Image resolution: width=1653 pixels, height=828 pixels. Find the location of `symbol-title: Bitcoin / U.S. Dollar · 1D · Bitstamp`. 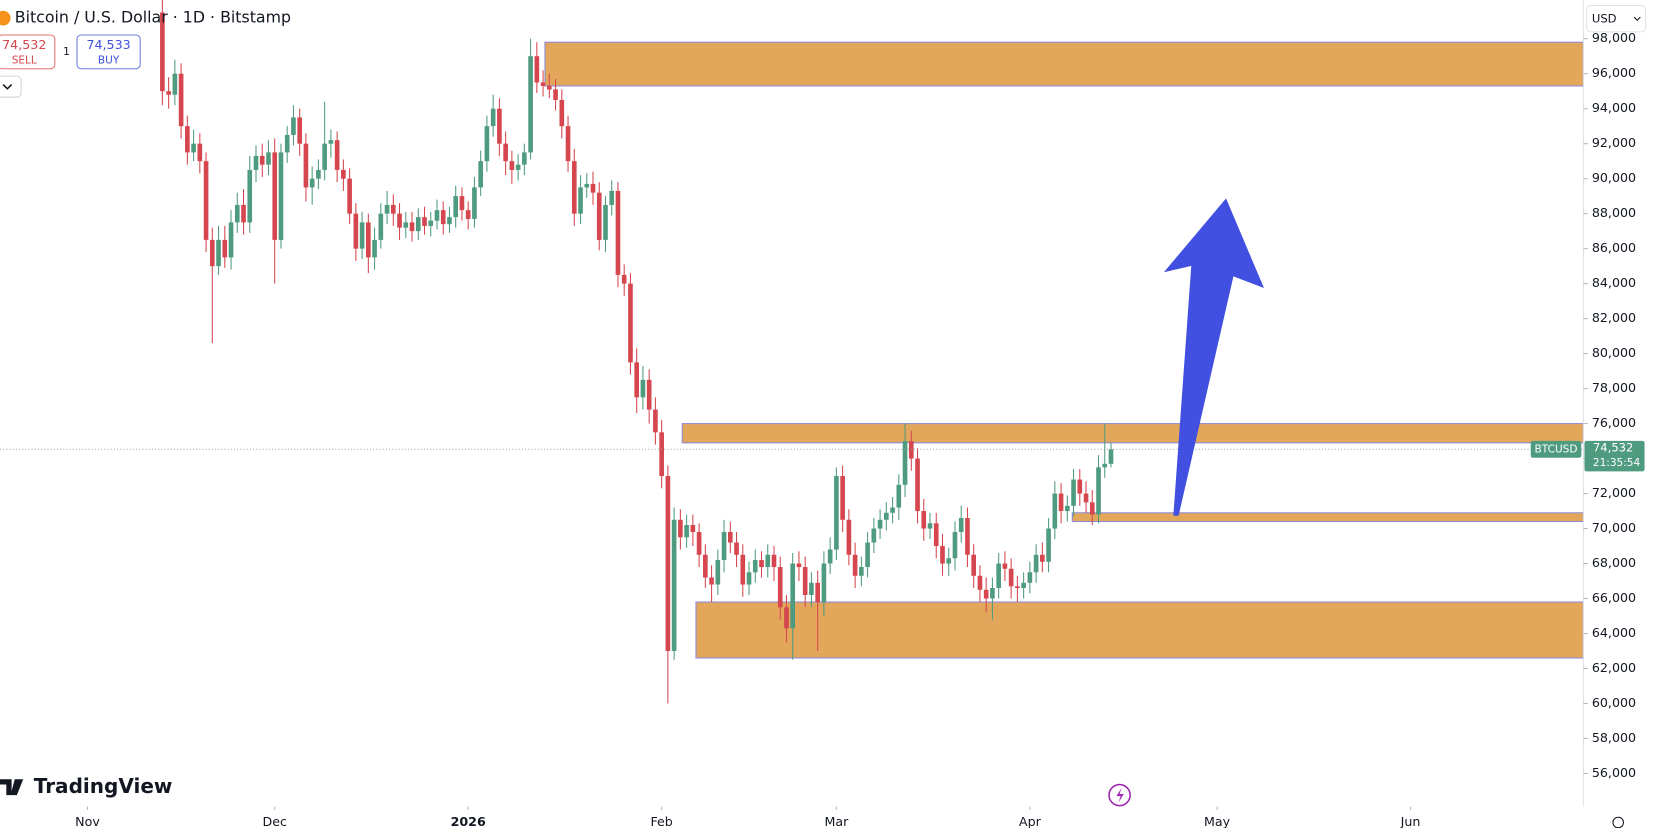

symbol-title: Bitcoin / U.S. Dollar · 1D · Bitstamp is located at coordinates (153, 17).